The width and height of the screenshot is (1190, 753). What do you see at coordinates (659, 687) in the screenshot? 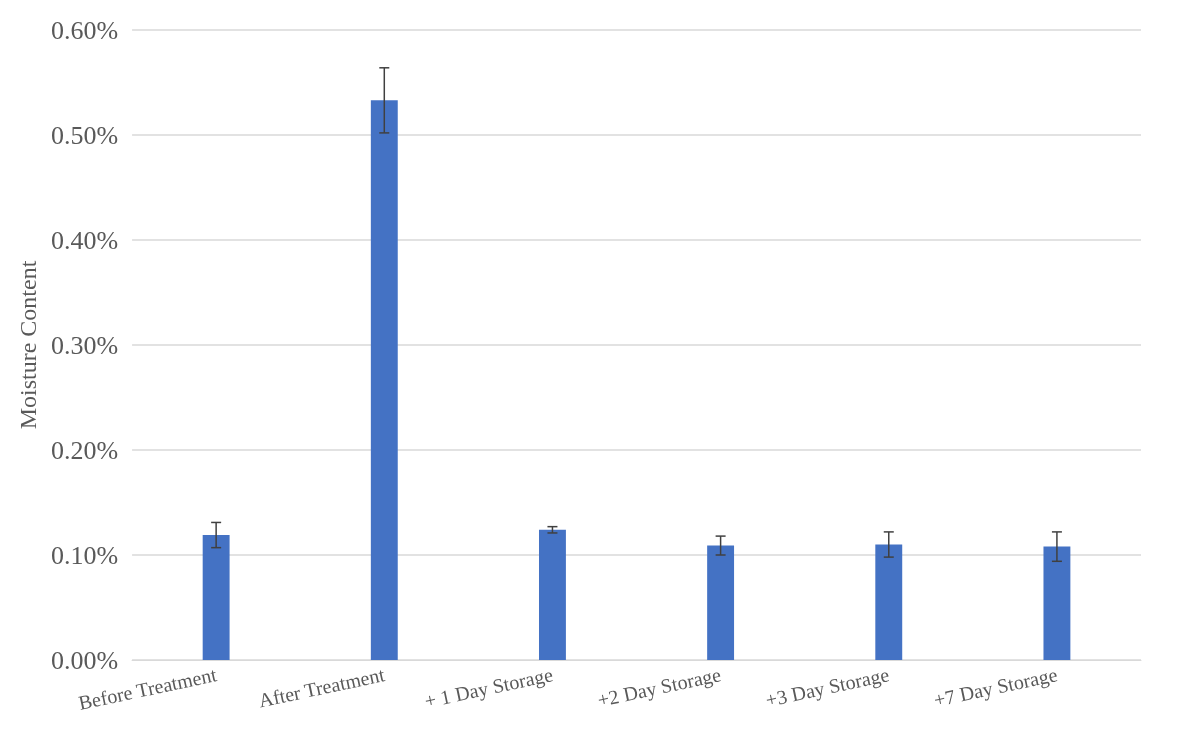
I see `x-tick-label: +2 Day Storage` at bounding box center [659, 687].